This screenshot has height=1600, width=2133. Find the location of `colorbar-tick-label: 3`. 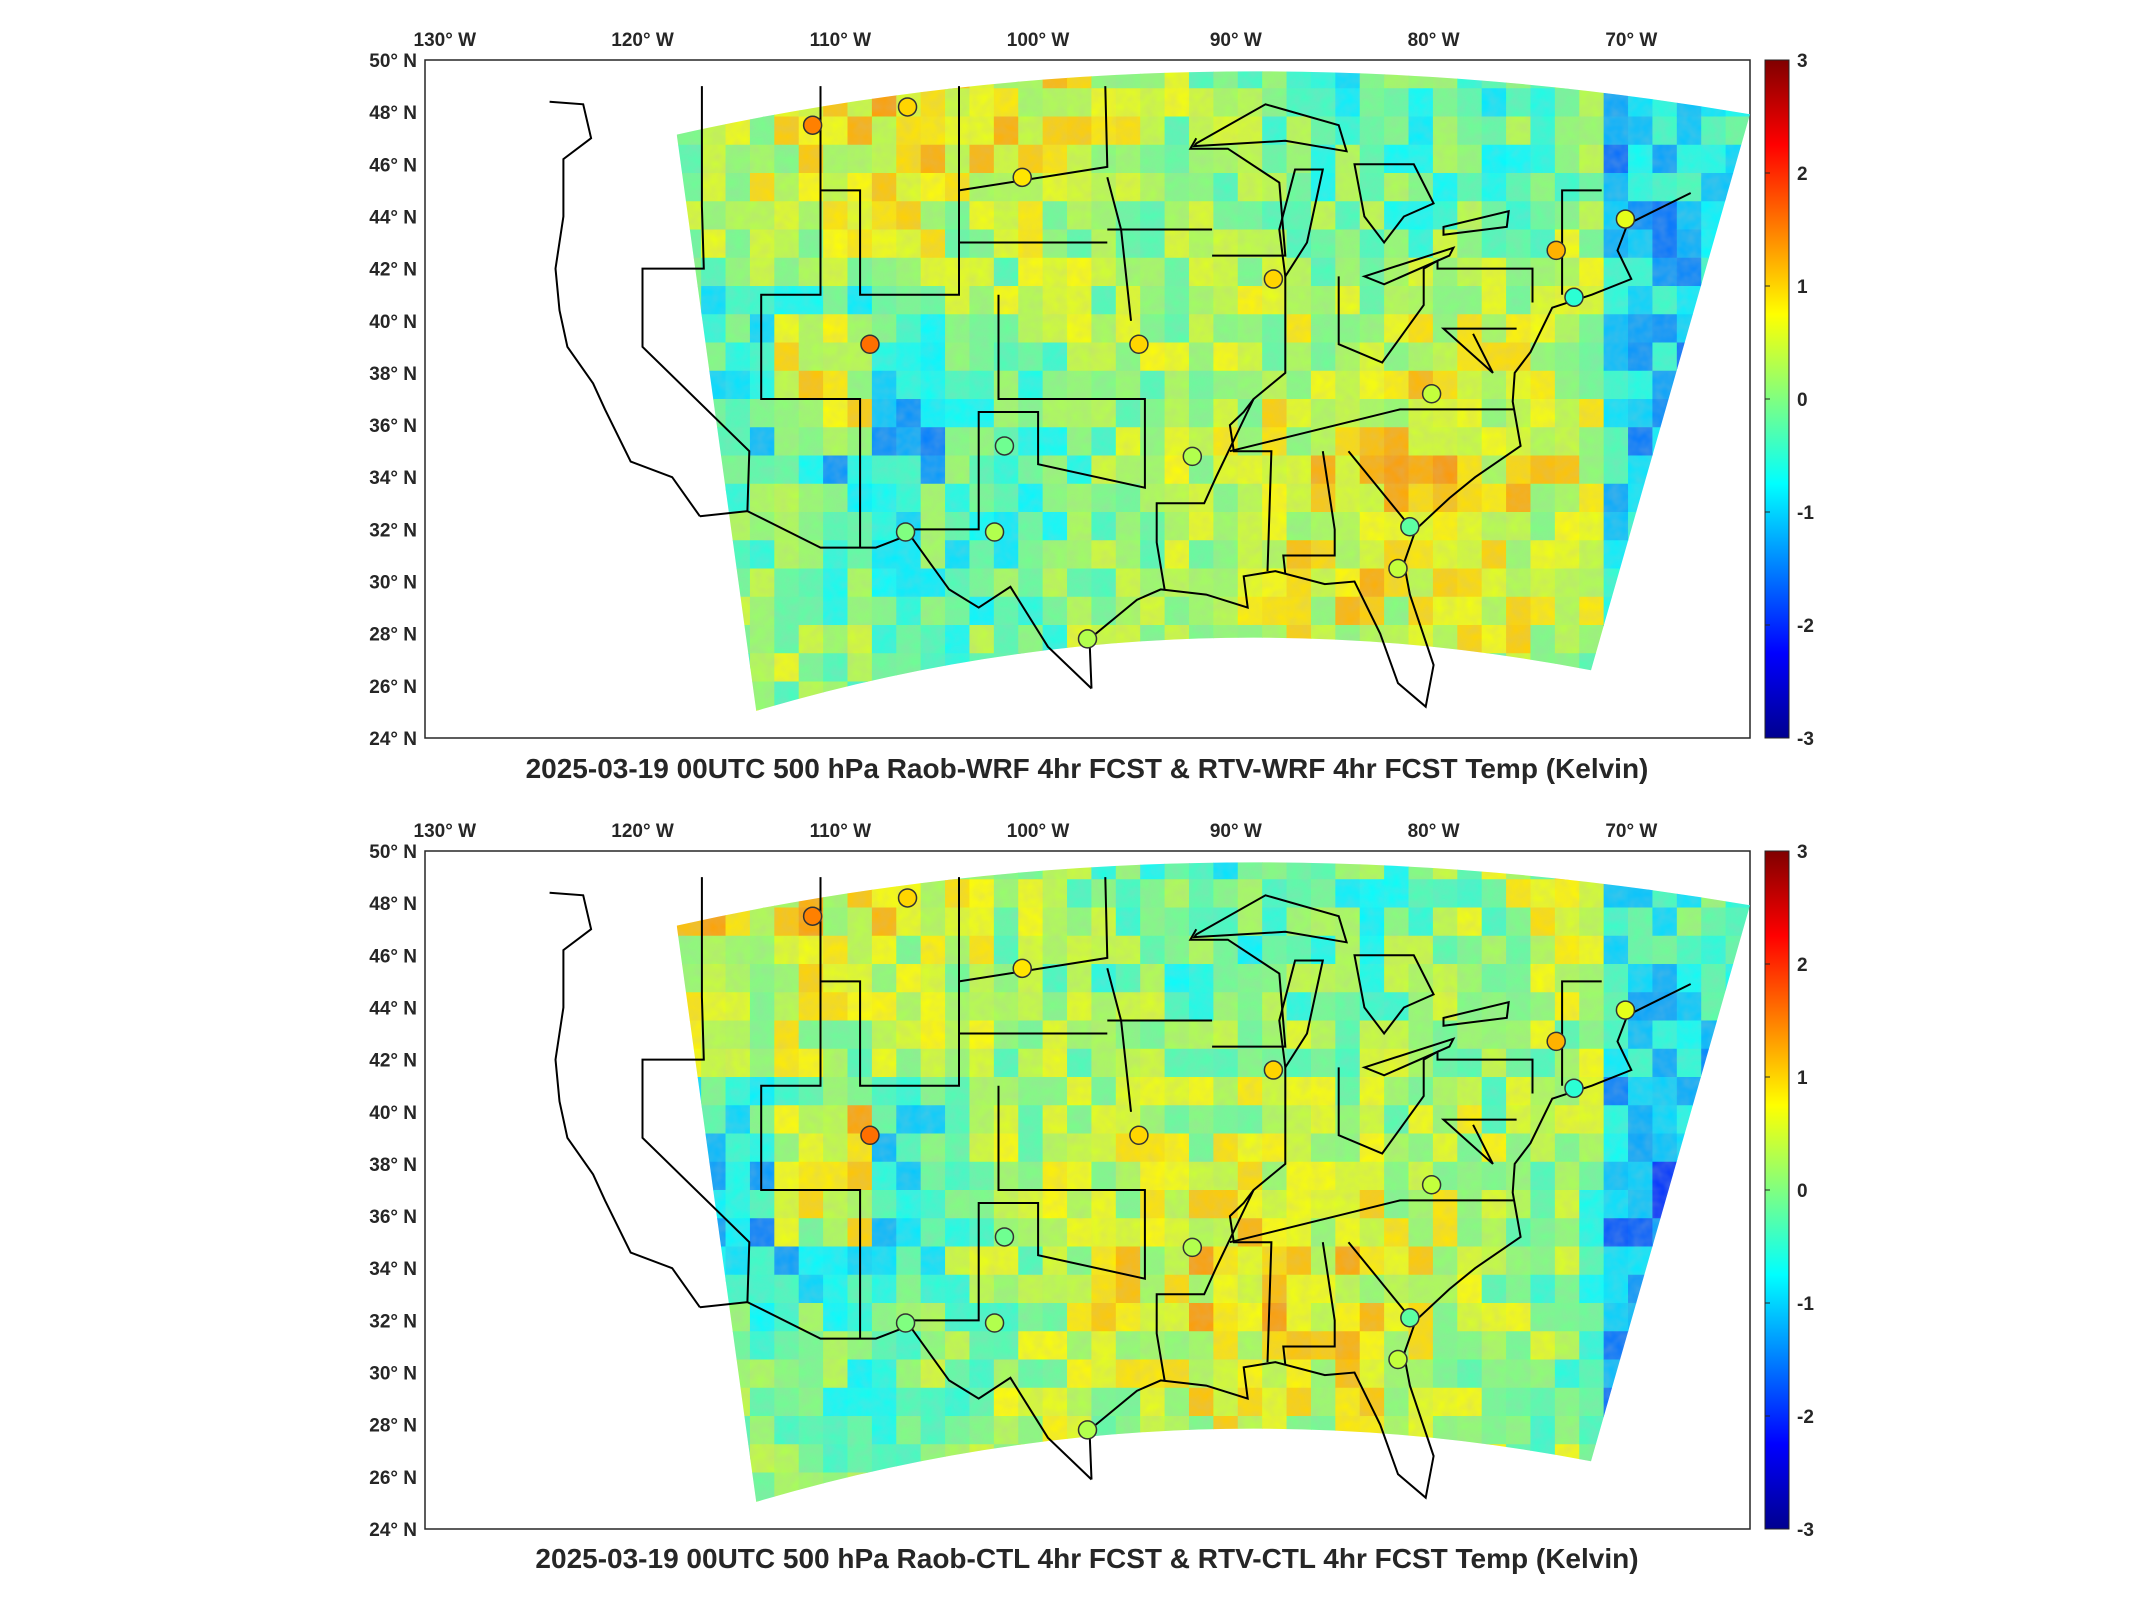

colorbar-tick-label: 3 is located at coordinates (1802, 852).